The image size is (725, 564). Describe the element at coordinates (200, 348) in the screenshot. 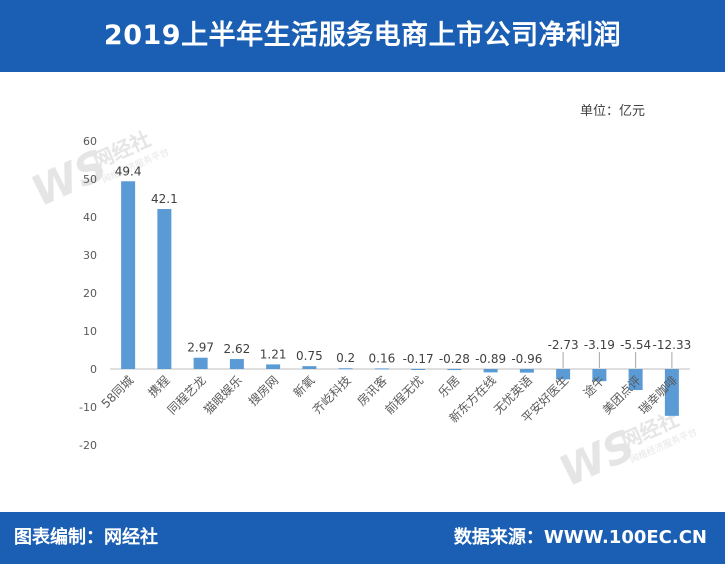

I see `data-label: 2.97` at that location.